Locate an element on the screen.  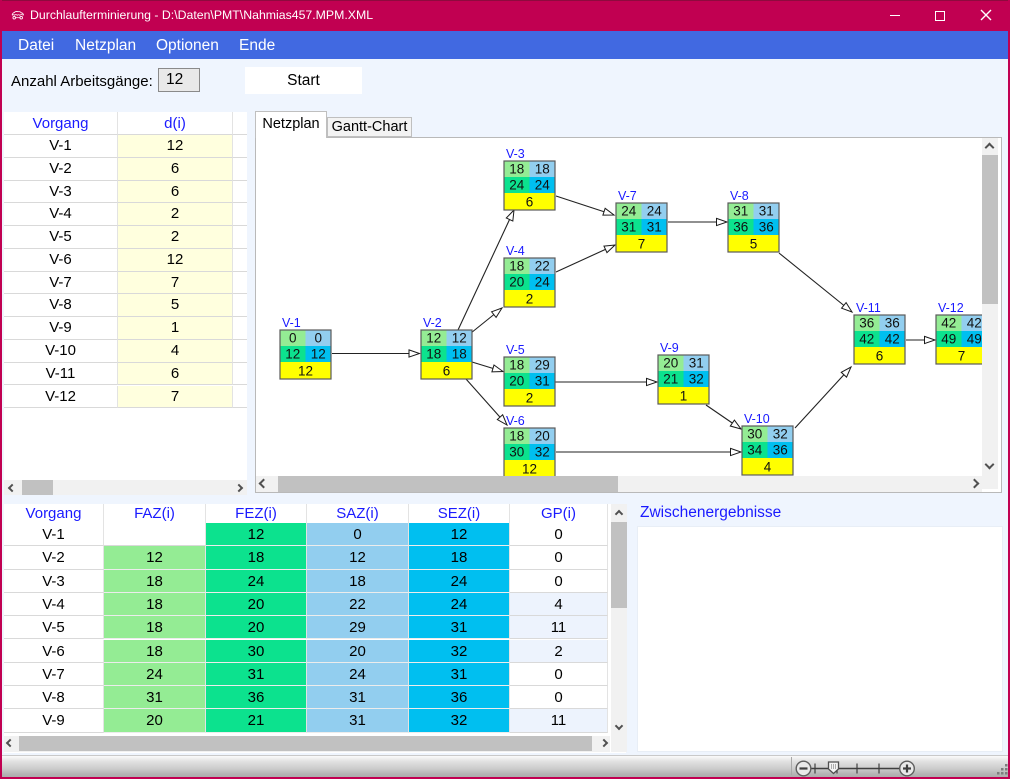
svg-text: V-8 is located at coordinates (739, 196).